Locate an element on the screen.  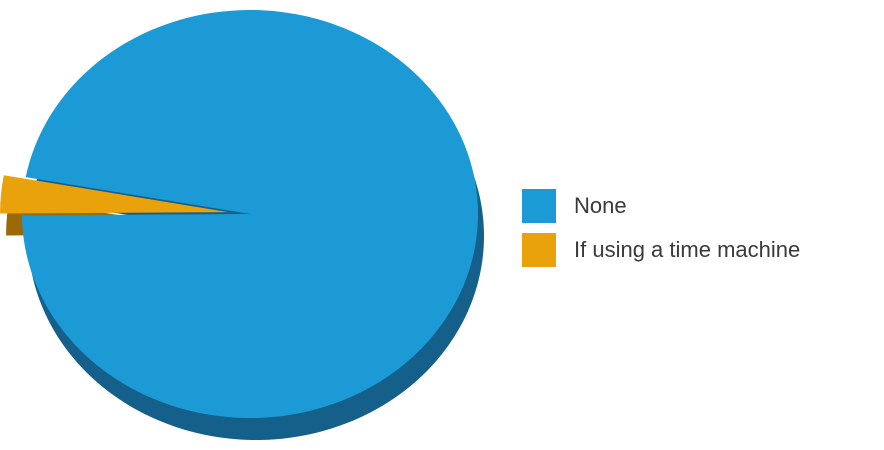
legend-item-none: None is located at coordinates (697, 206).